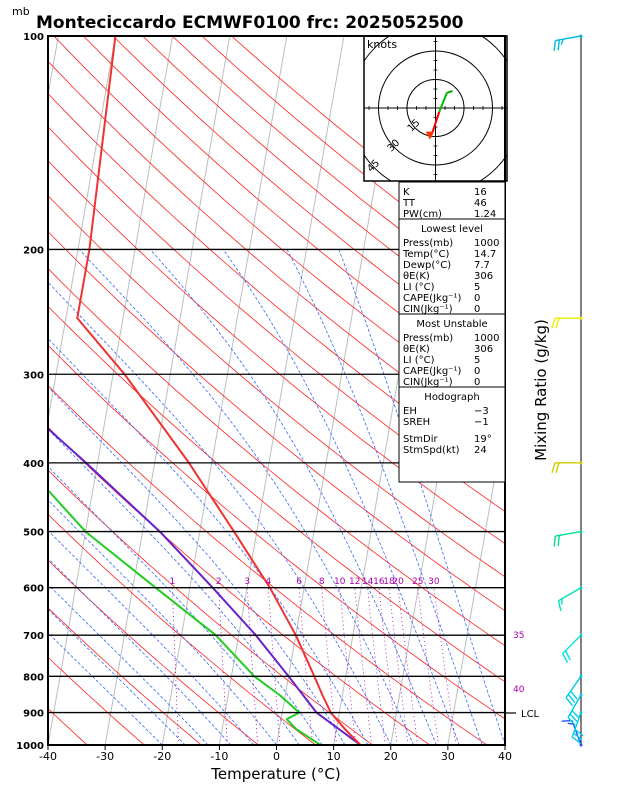  I want to click on mixing-ratio-label: 2, so click(219, 582).